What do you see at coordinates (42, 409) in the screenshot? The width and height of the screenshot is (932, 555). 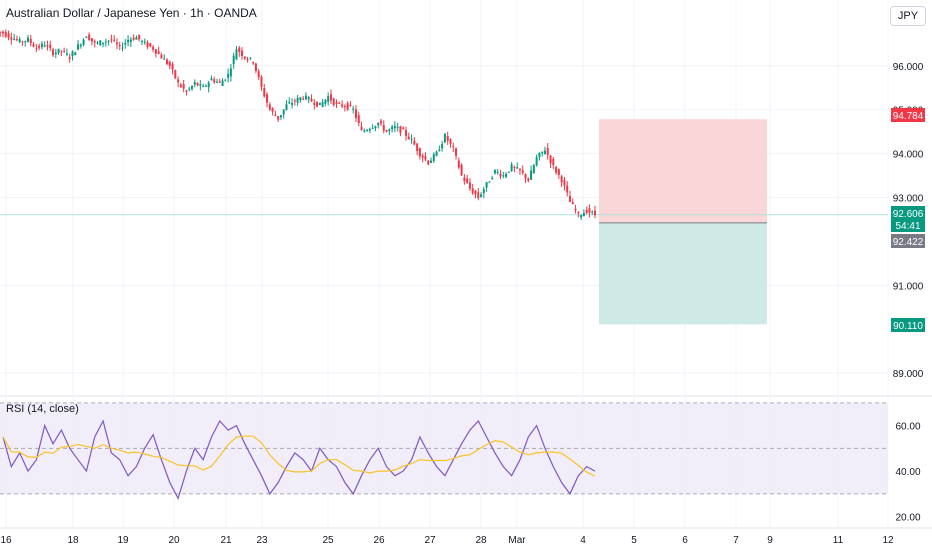 I see `rsi-indicator-label: RSI (14, close)` at bounding box center [42, 409].